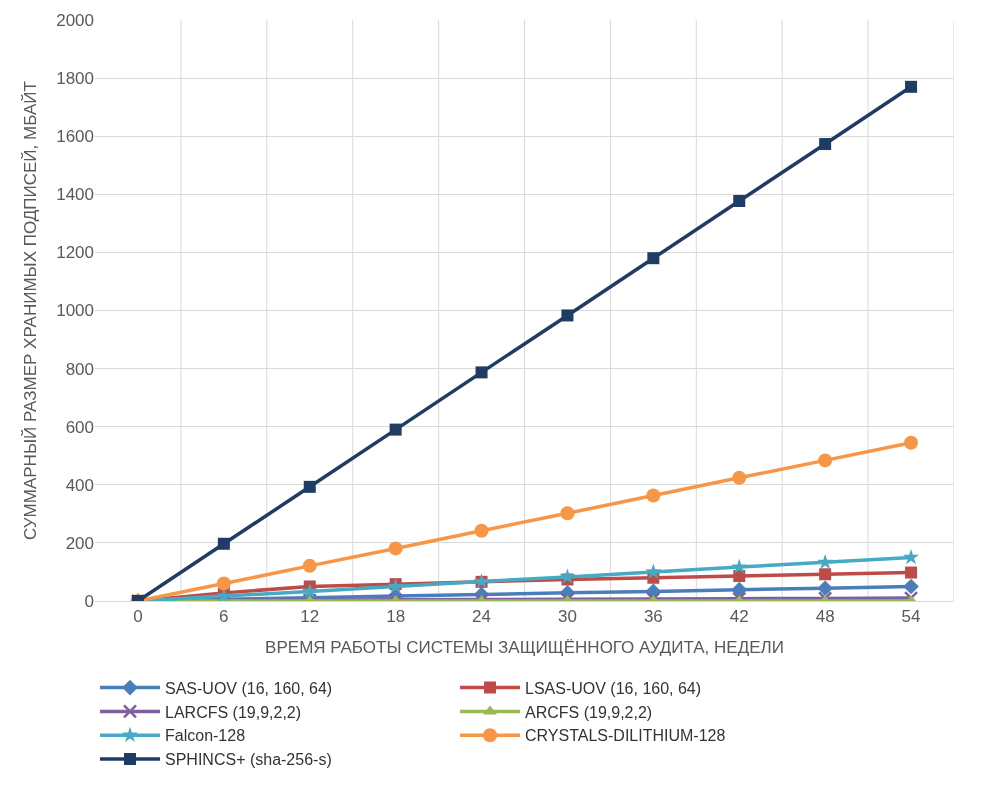 The height and width of the screenshot is (789, 1004). Describe the element at coordinates (567, 617) in the screenshot. I see `x-tick-label: 30` at that location.